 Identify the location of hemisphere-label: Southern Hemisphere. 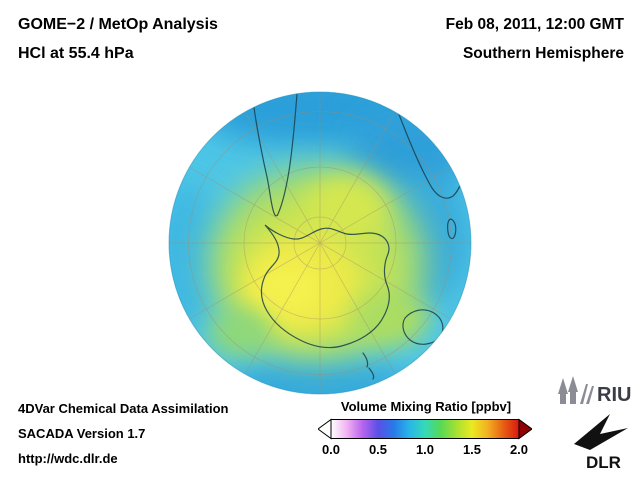
(543, 53).